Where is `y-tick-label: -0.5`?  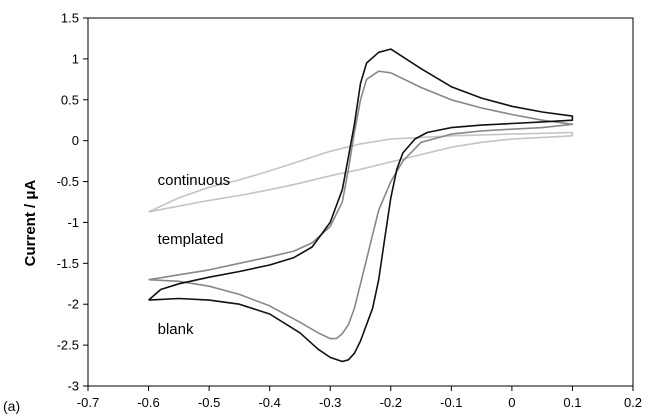 y-tick-label: -0.5 is located at coordinates (68, 181).